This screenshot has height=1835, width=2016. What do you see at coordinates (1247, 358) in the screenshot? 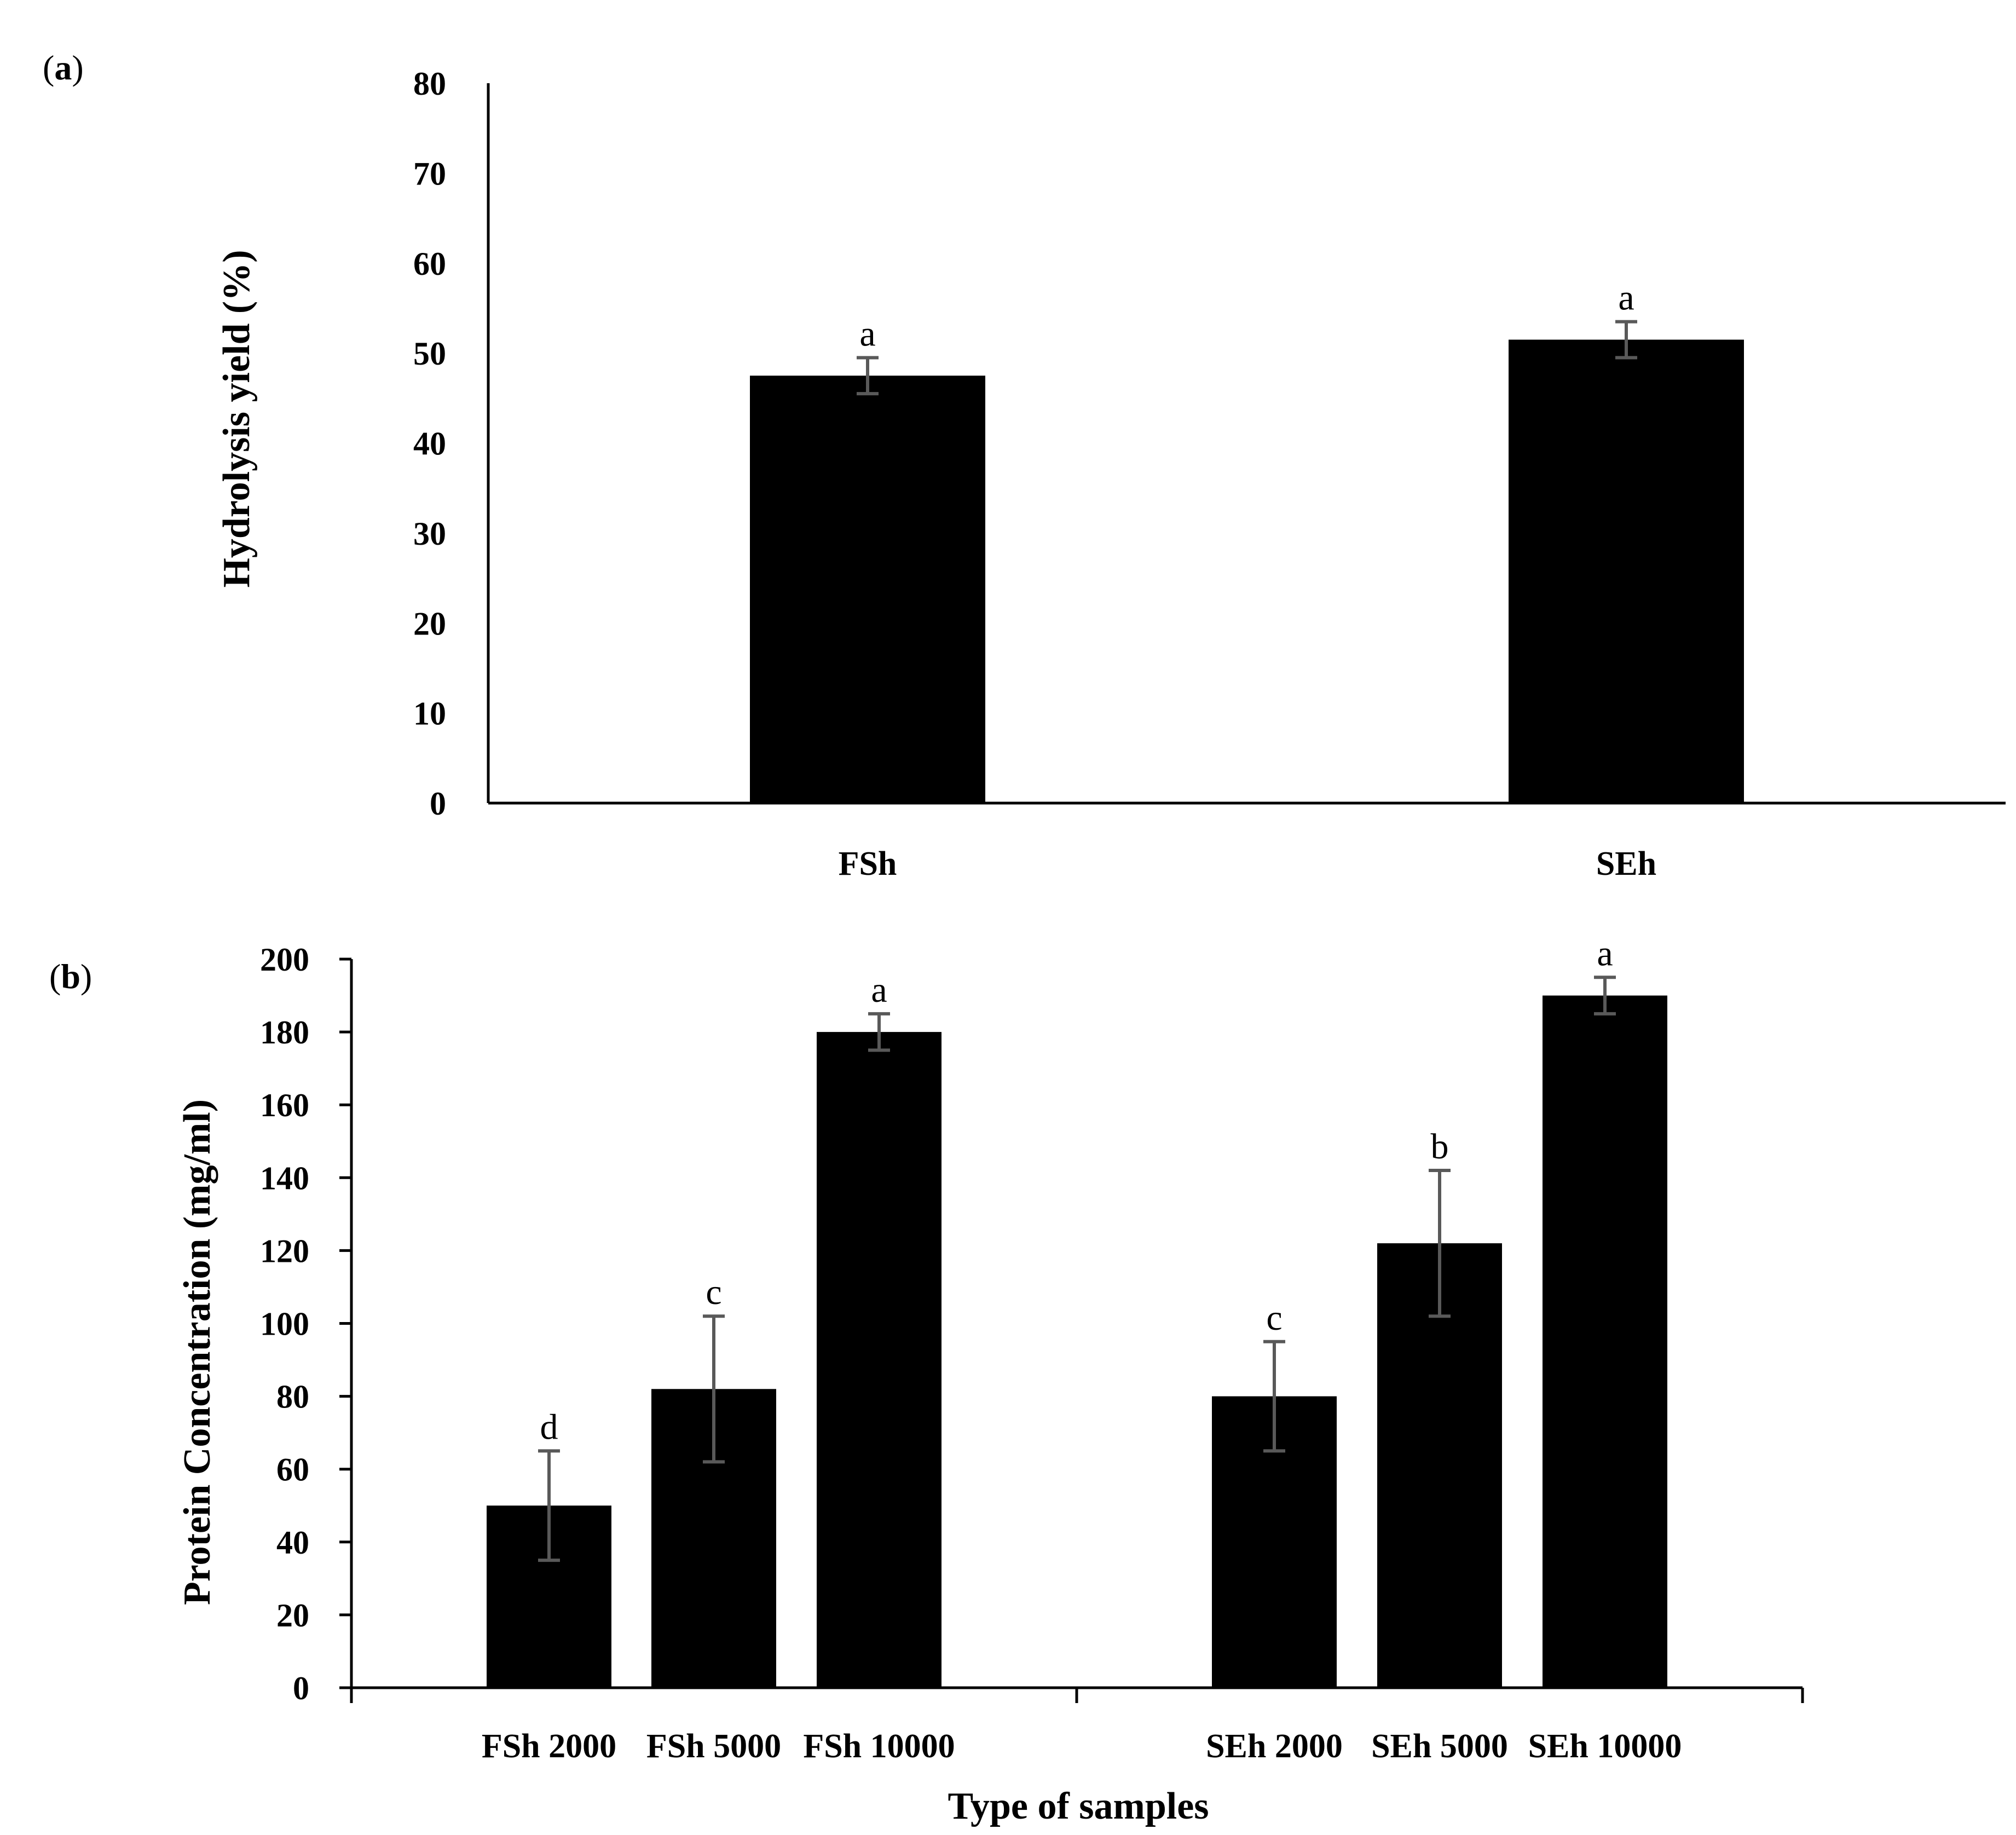
I see `chart-a-error-bars` at bounding box center [1247, 358].